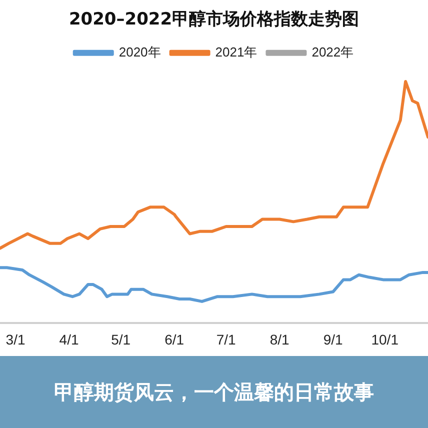 The height and width of the screenshot is (428, 428). I want to click on x-tick-label: 3/1, so click(16, 339).